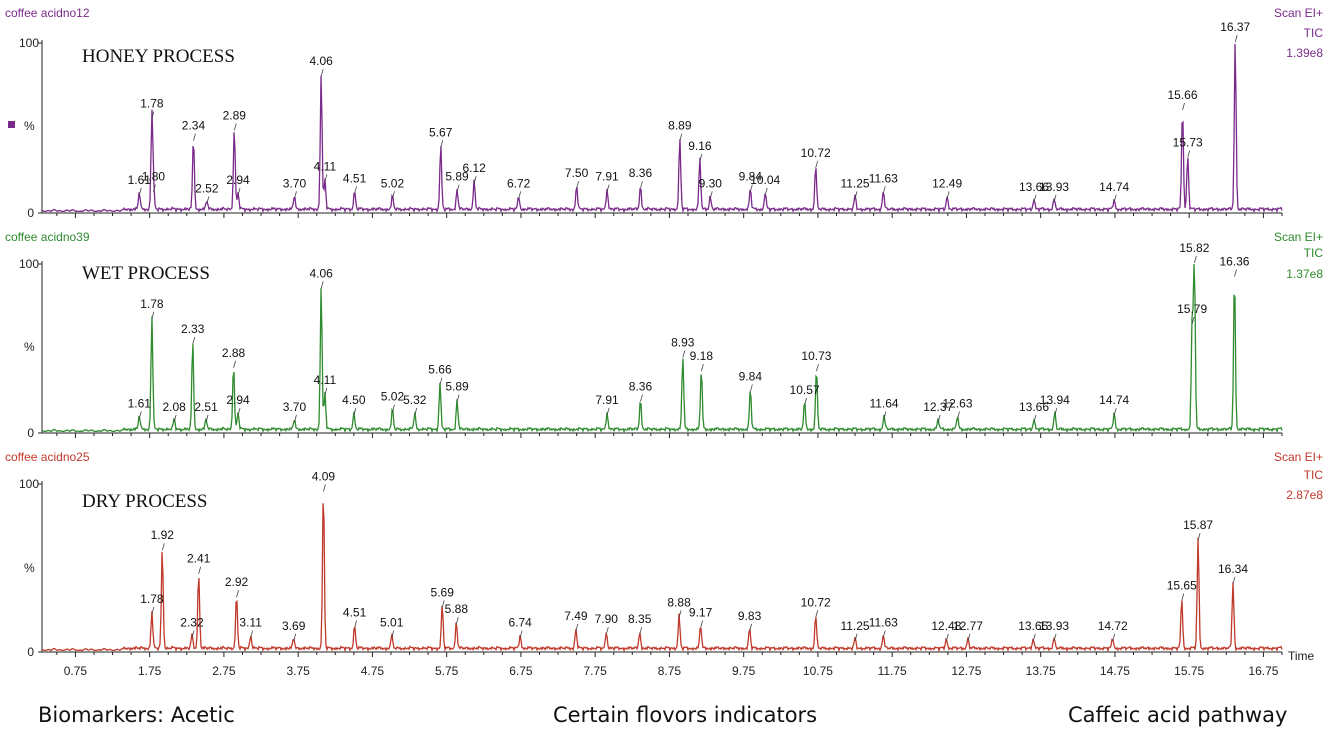 This screenshot has width=1335, height=730. I want to click on peak-label: 15.79, so click(1192, 309).